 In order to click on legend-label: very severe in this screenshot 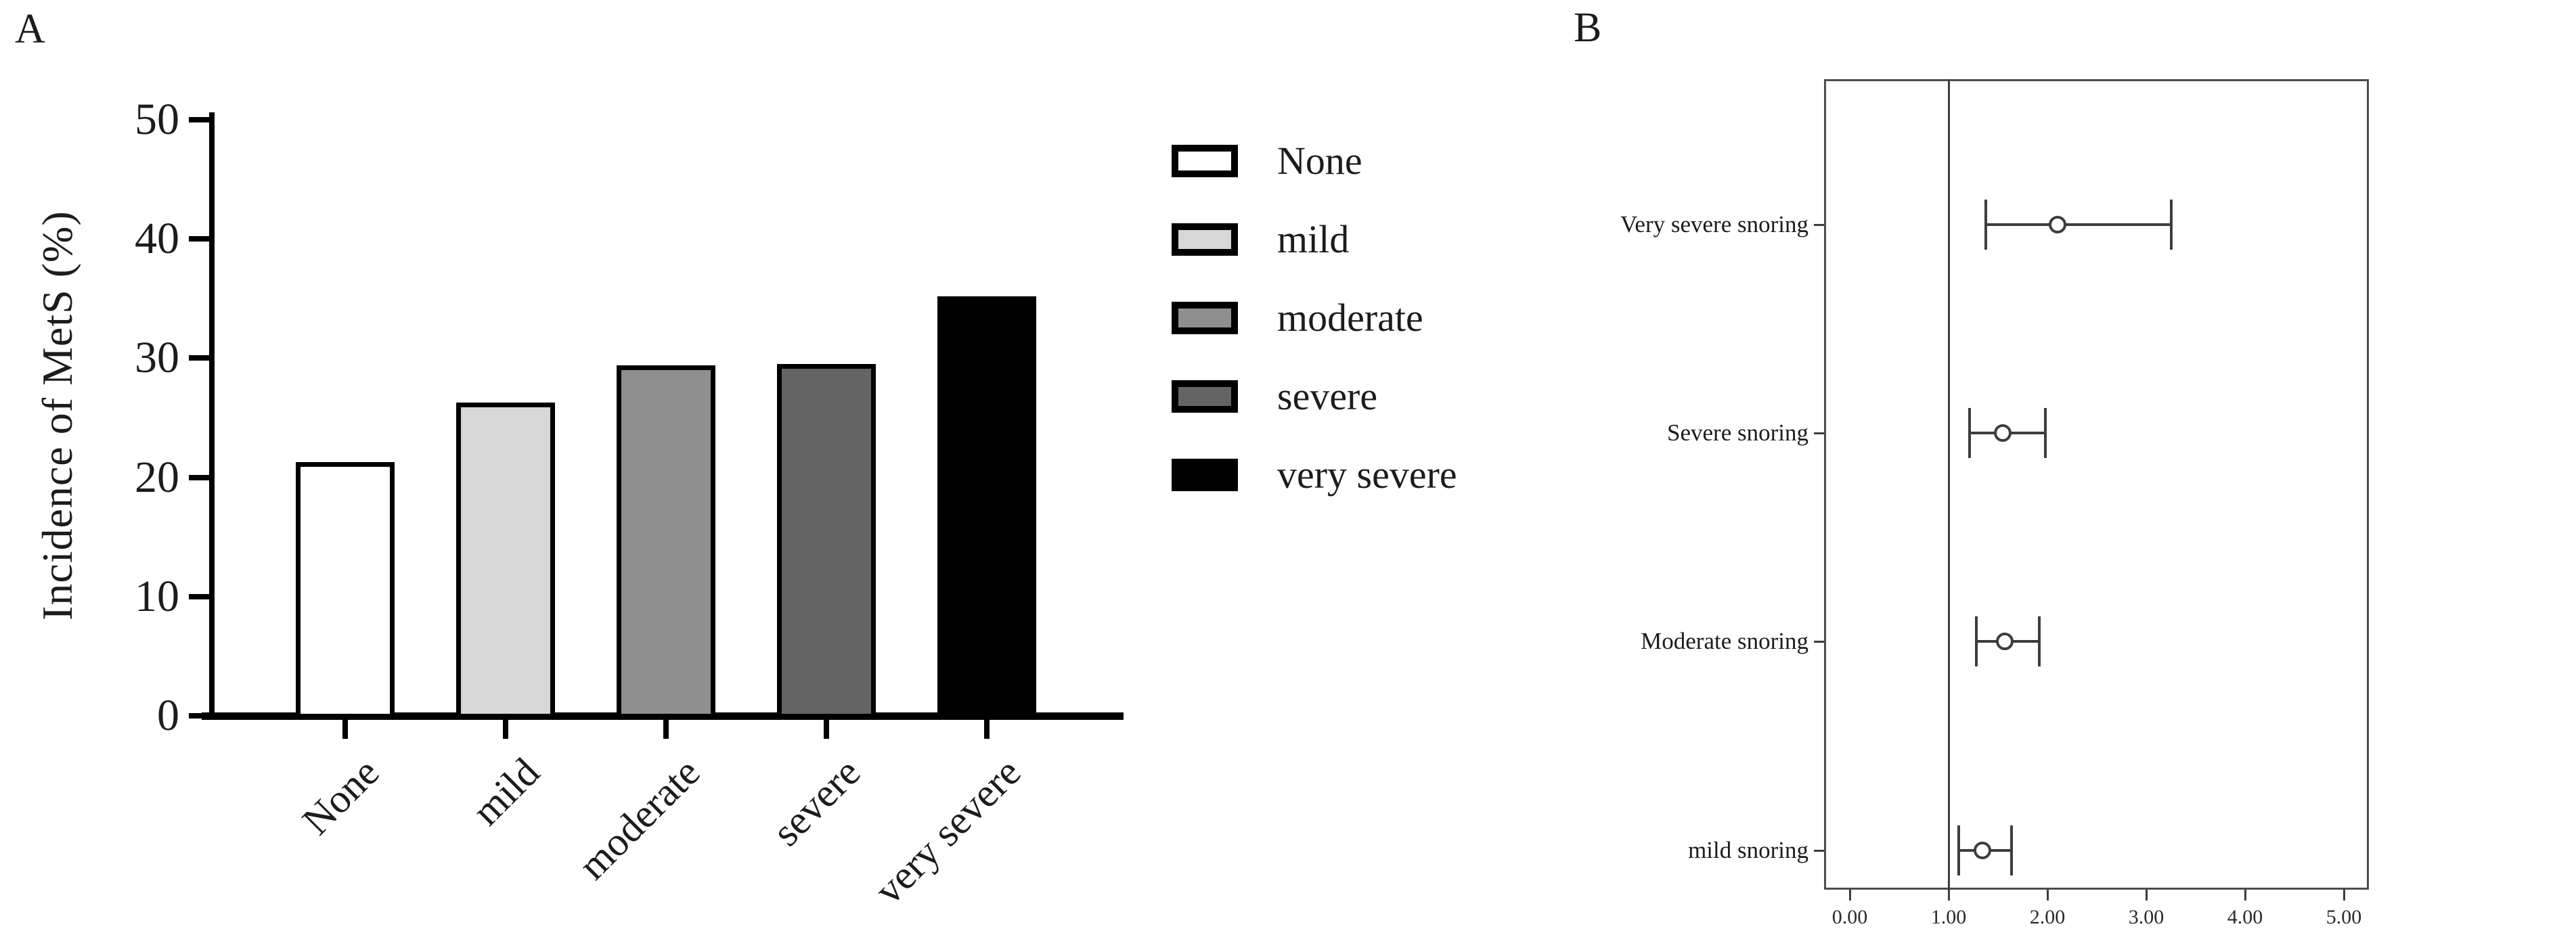, I will do `click(1367, 475)`.